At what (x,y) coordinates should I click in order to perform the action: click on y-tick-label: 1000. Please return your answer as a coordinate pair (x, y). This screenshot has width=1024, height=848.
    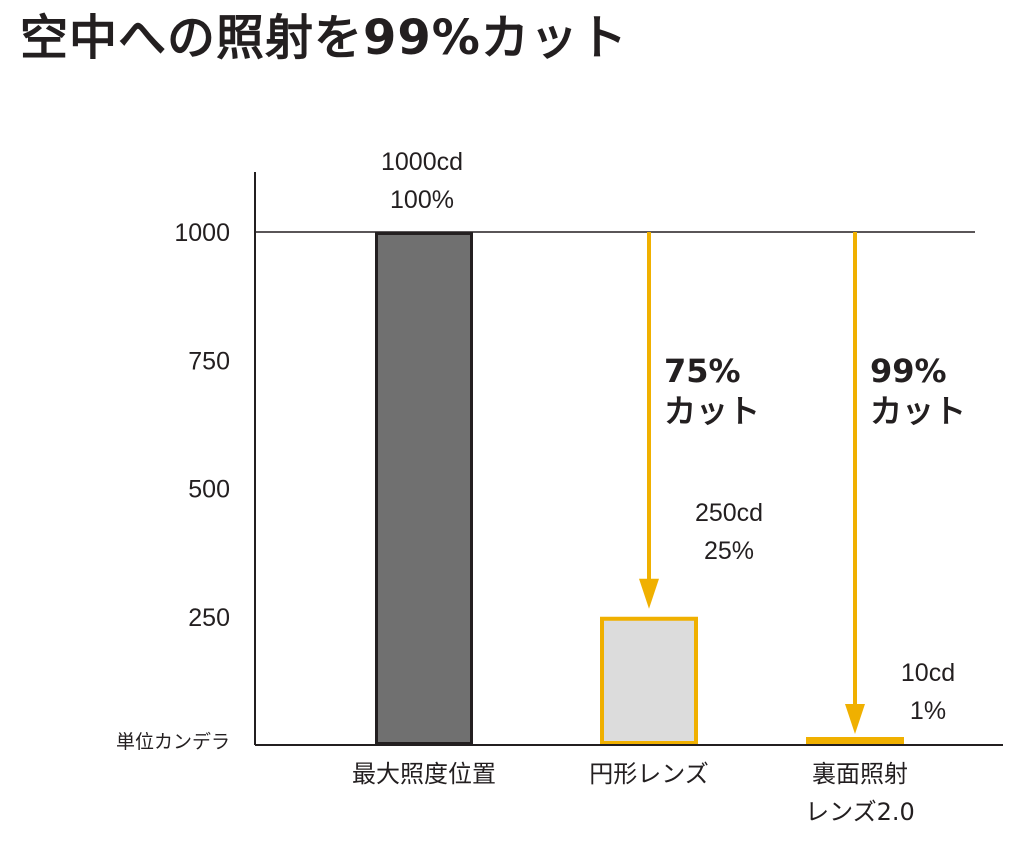
    Looking at the image, I should click on (202, 233).